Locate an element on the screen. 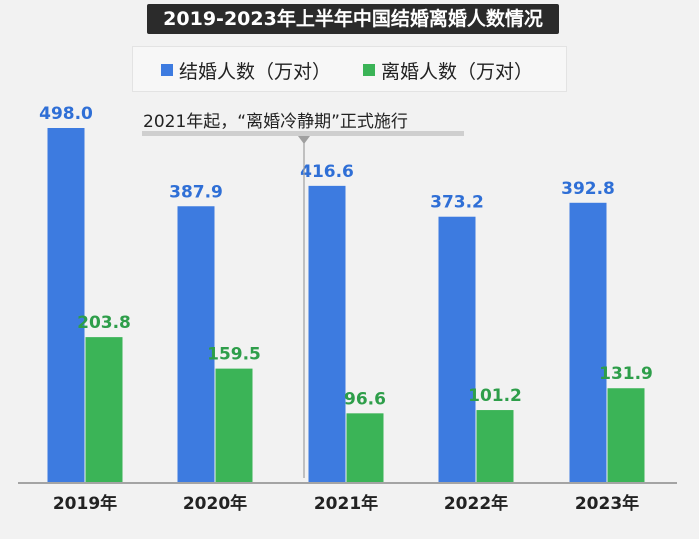 This screenshot has height=539, width=699. legend-label-marriage: 结婚人数（万对） is located at coordinates (255, 71).